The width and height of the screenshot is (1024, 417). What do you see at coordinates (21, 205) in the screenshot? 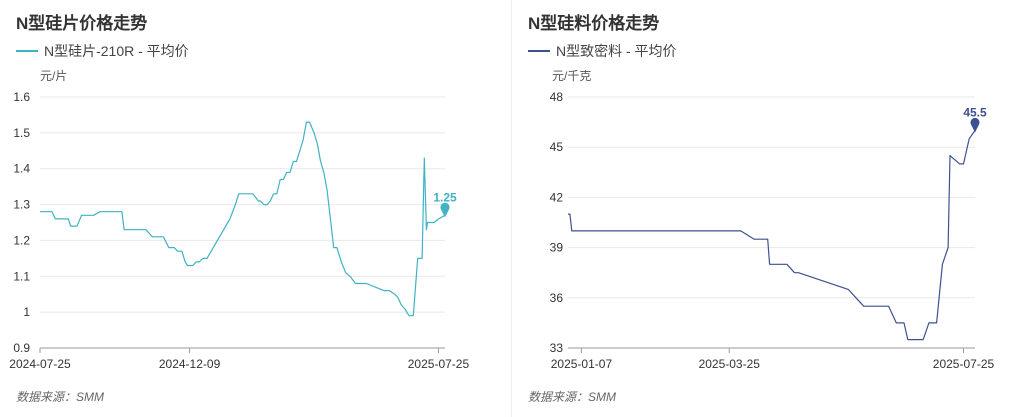
I see `y-tick-label: 1.3` at bounding box center [21, 205].